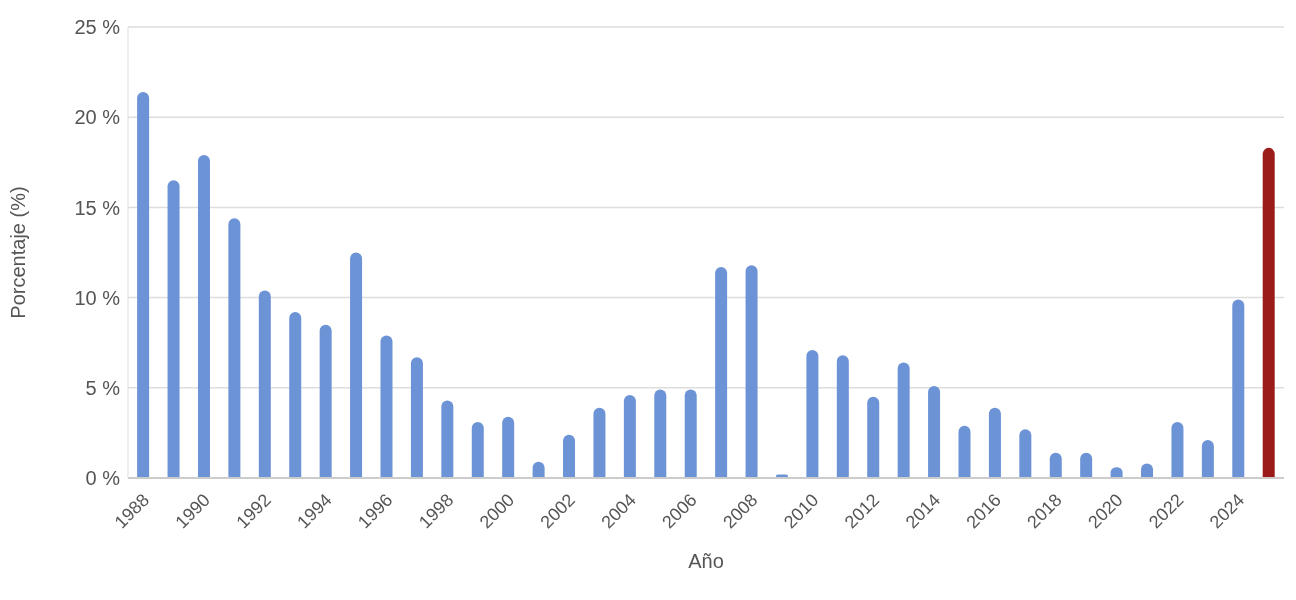  Describe the element at coordinates (18, 252) in the screenshot. I see `y-axis-title: Porcentaje (%)` at that location.